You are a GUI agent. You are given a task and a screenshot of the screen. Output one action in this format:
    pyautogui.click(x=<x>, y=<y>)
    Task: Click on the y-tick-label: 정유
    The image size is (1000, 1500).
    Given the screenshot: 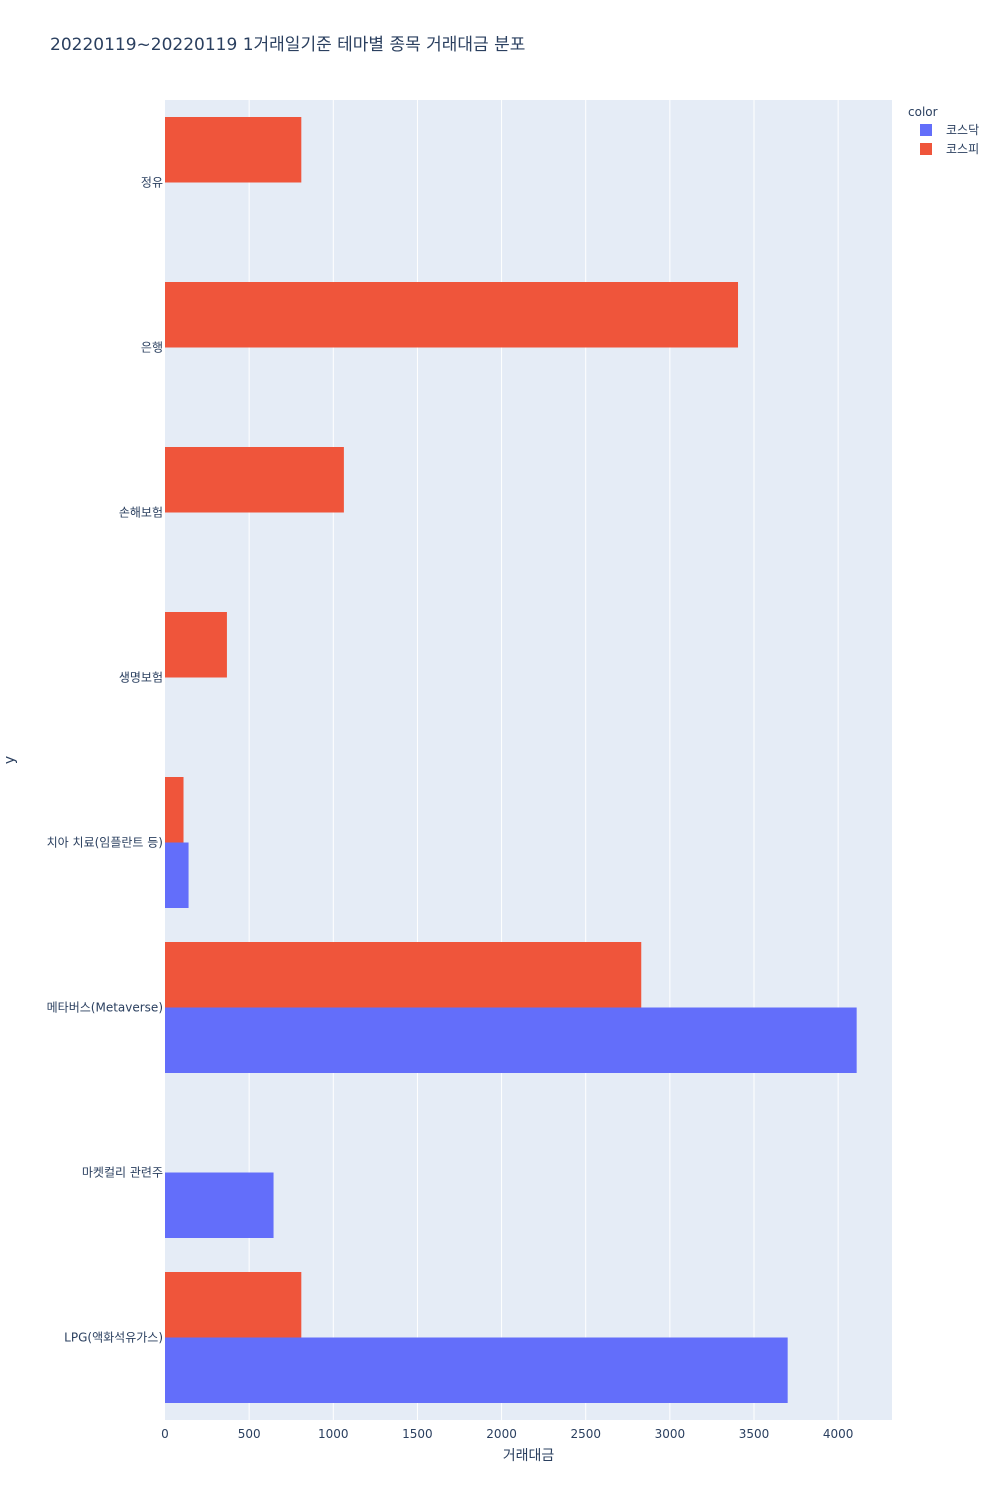 What is the action you would take?
    pyautogui.click(x=152, y=183)
    